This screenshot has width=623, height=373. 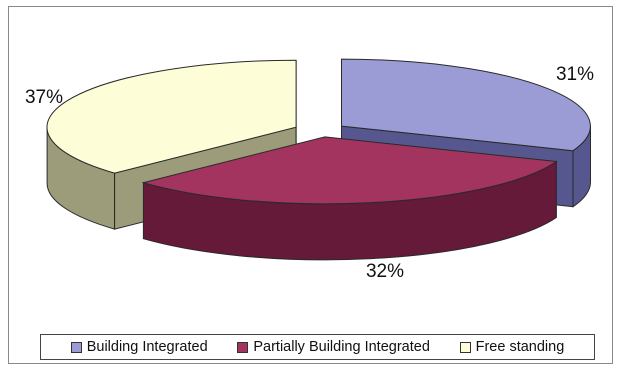 What do you see at coordinates (171, 116) in the screenshot?
I see `slice-top-free-standing` at bounding box center [171, 116].